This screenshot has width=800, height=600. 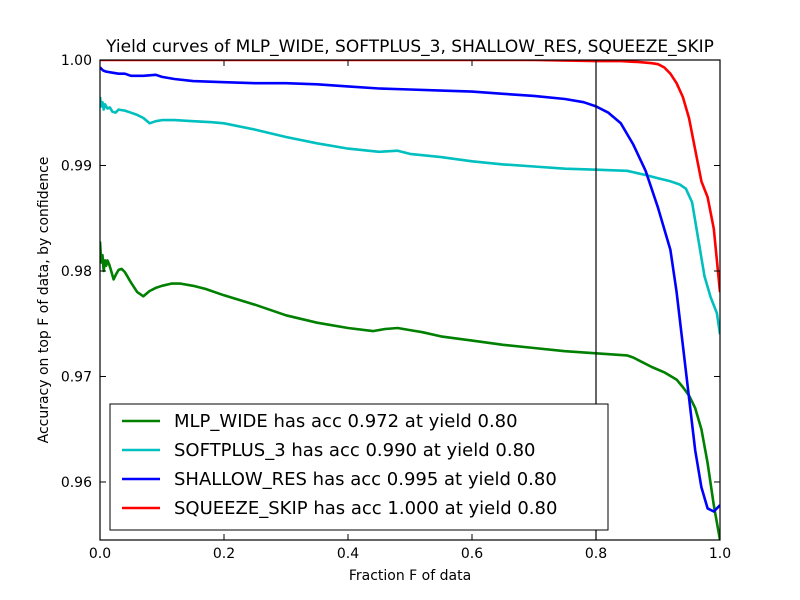 What do you see at coordinates (76, 377) in the screenshot?
I see `y-tick-label: 0.97` at bounding box center [76, 377].